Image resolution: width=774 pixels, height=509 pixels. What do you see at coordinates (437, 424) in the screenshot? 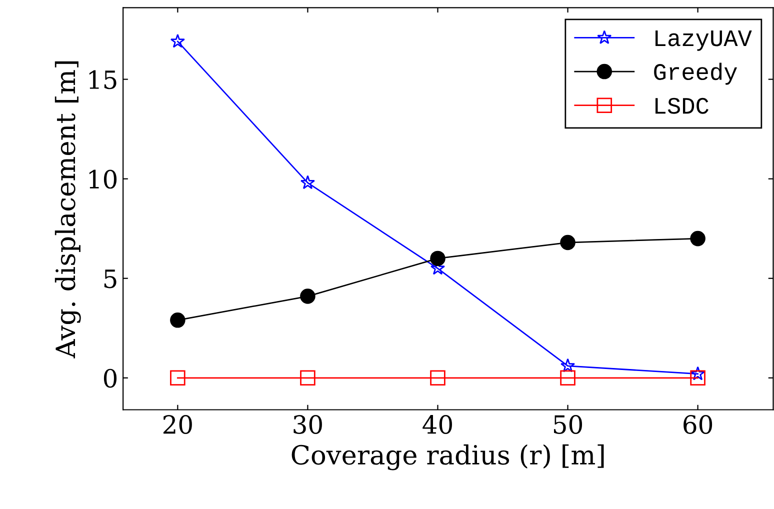
I see `x-tick-label: 40` at bounding box center [437, 424].